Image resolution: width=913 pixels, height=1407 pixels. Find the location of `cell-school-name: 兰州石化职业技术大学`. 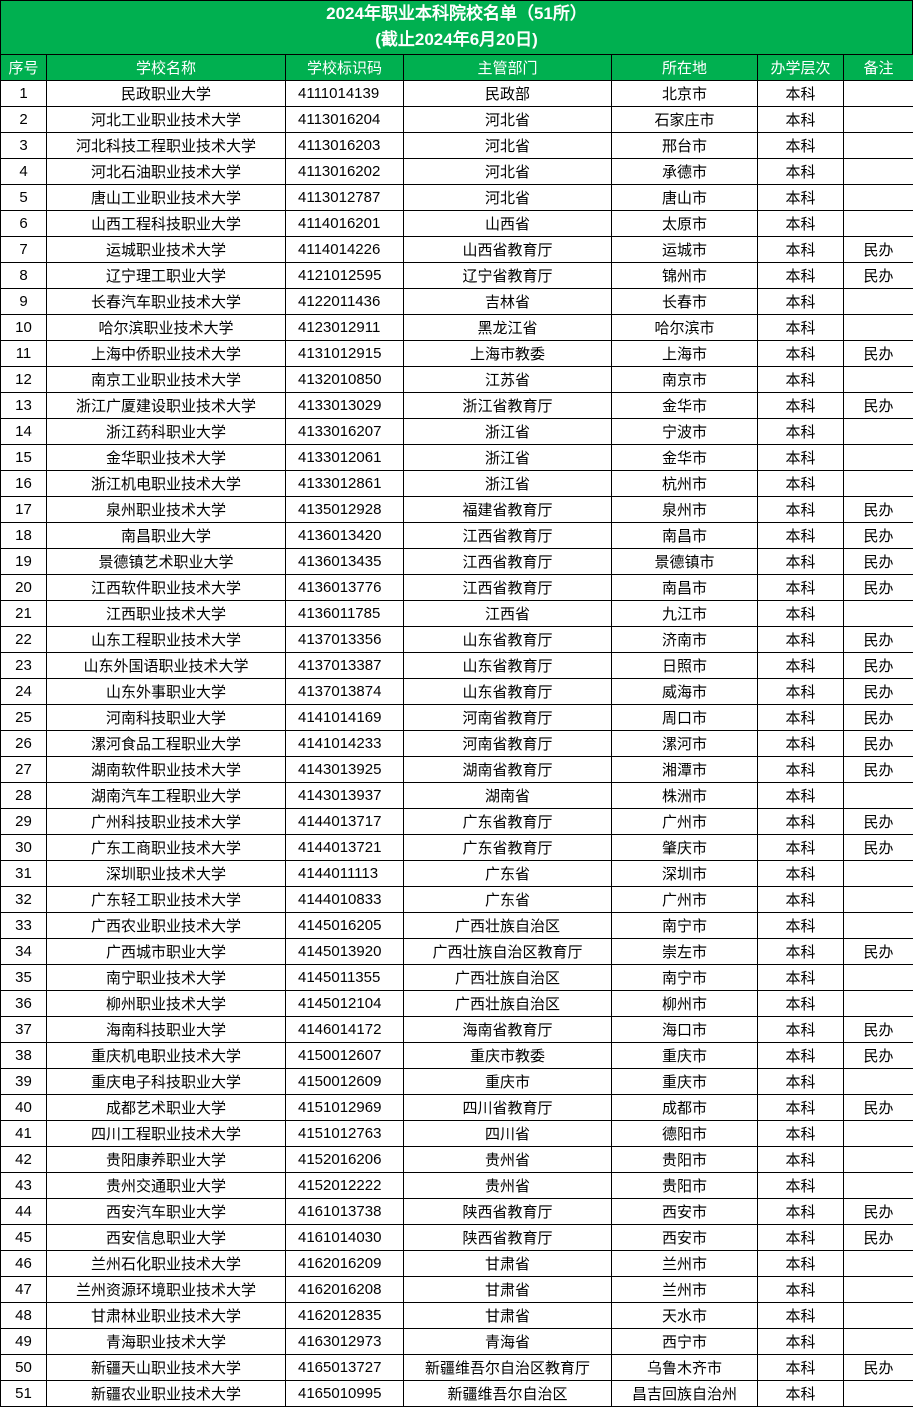

cell-school-name: 兰州石化职业技术大学 is located at coordinates (166, 1263).